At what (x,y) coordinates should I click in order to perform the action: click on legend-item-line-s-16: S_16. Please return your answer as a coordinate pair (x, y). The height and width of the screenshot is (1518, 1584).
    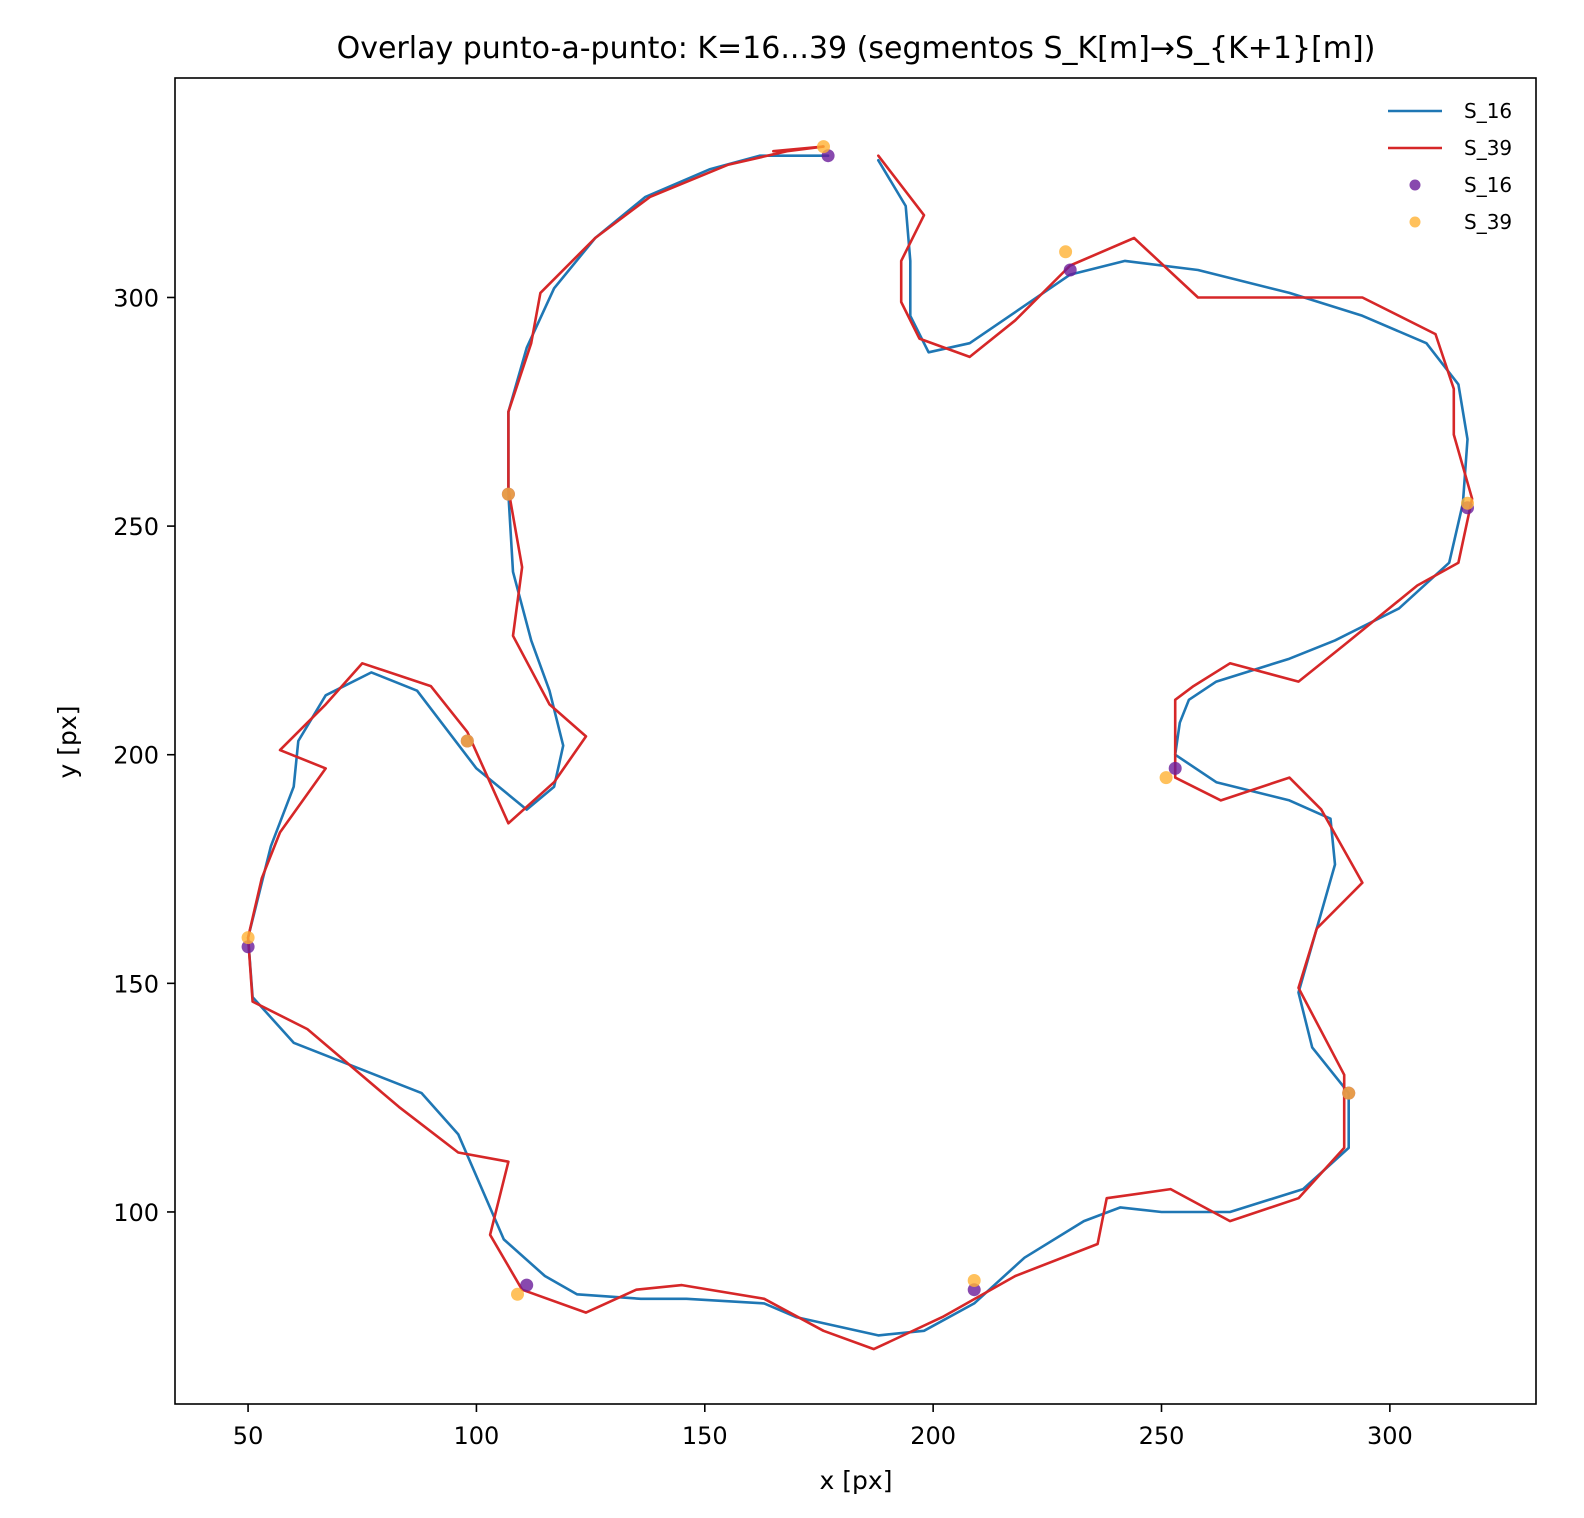
    Looking at the image, I should click on (1450, 111).